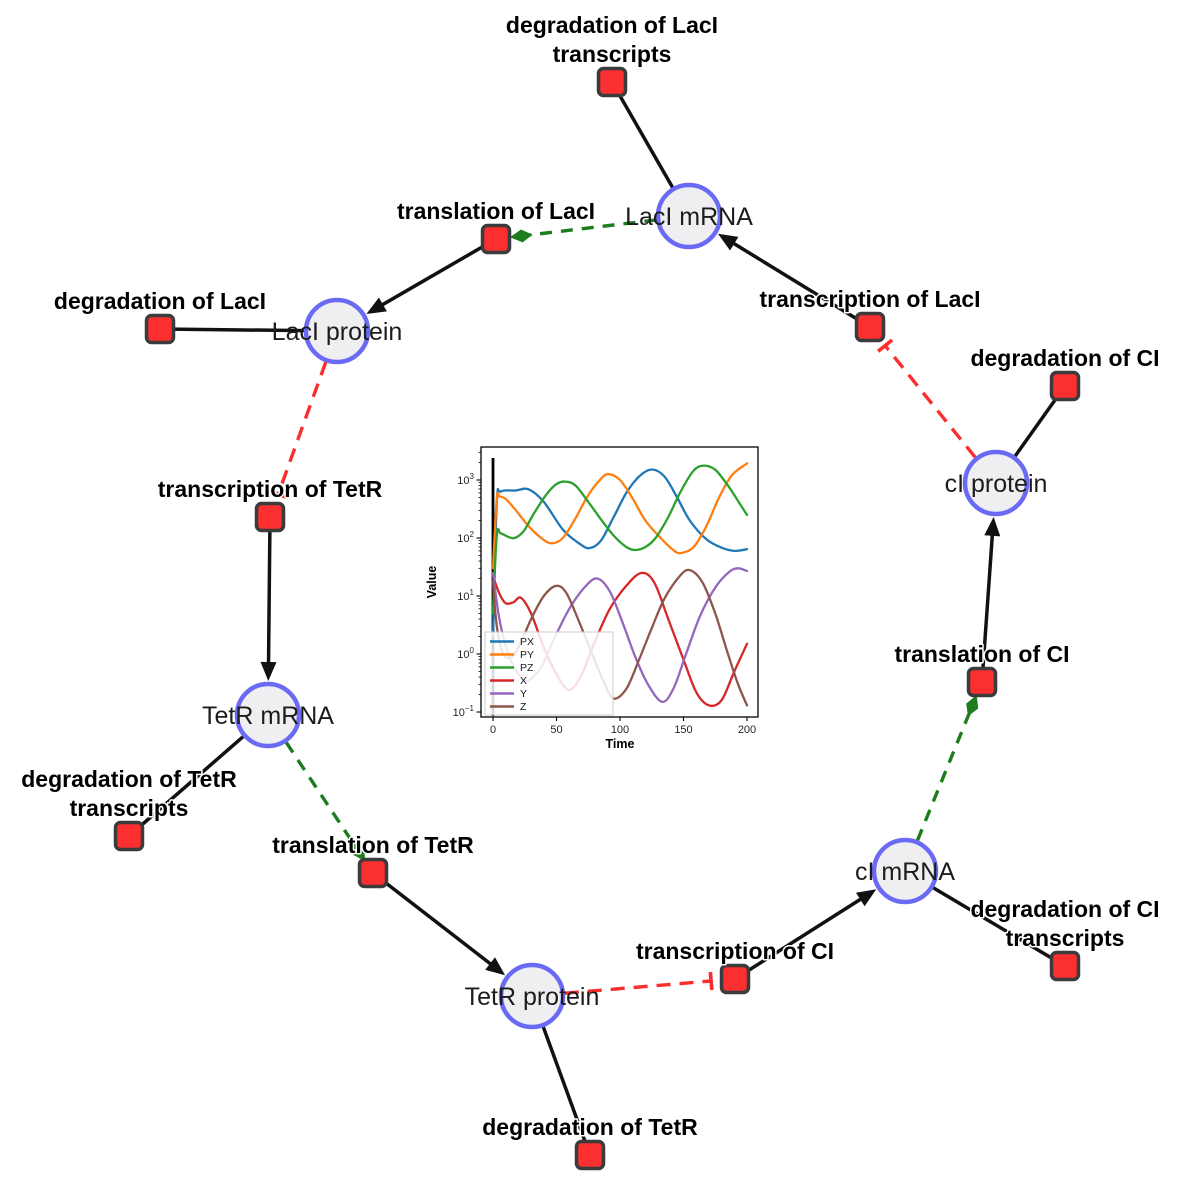 The image size is (1189, 1200). What do you see at coordinates (590, 1155) in the screenshot?
I see `reaction-node-deg-tetr` at bounding box center [590, 1155].